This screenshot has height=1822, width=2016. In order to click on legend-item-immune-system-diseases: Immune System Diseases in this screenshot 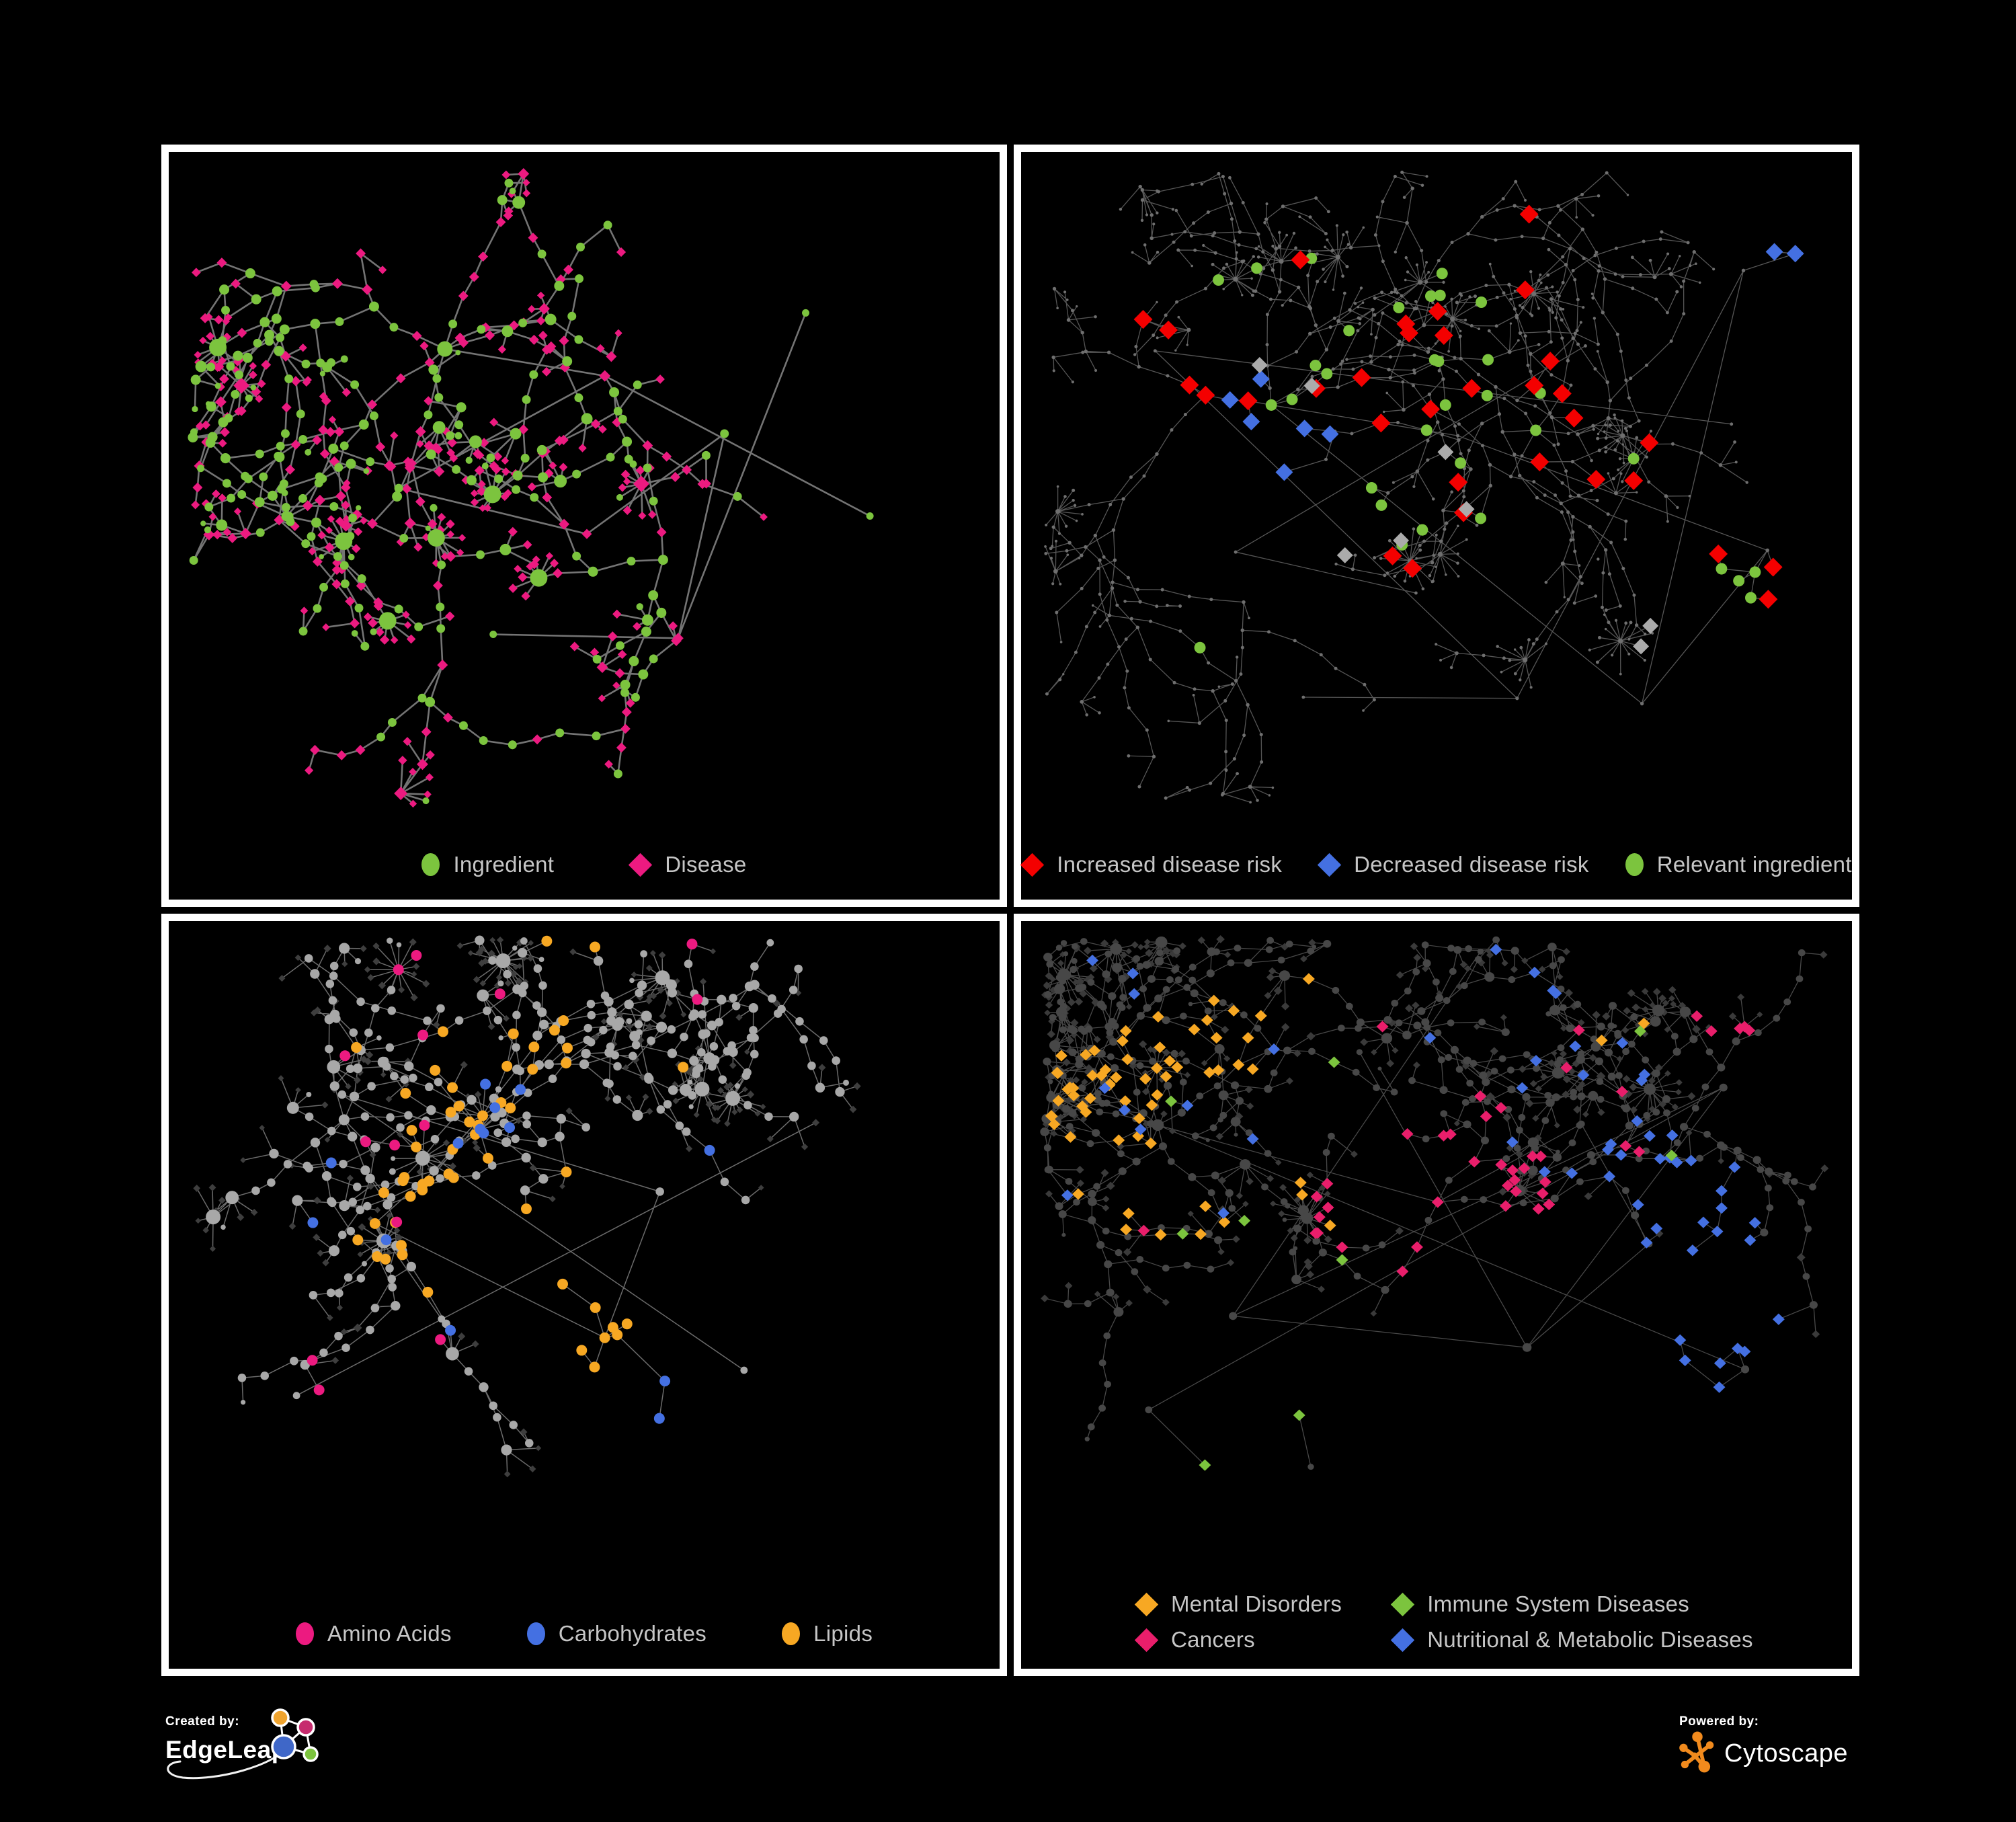, I will do `click(1572, 1604)`.